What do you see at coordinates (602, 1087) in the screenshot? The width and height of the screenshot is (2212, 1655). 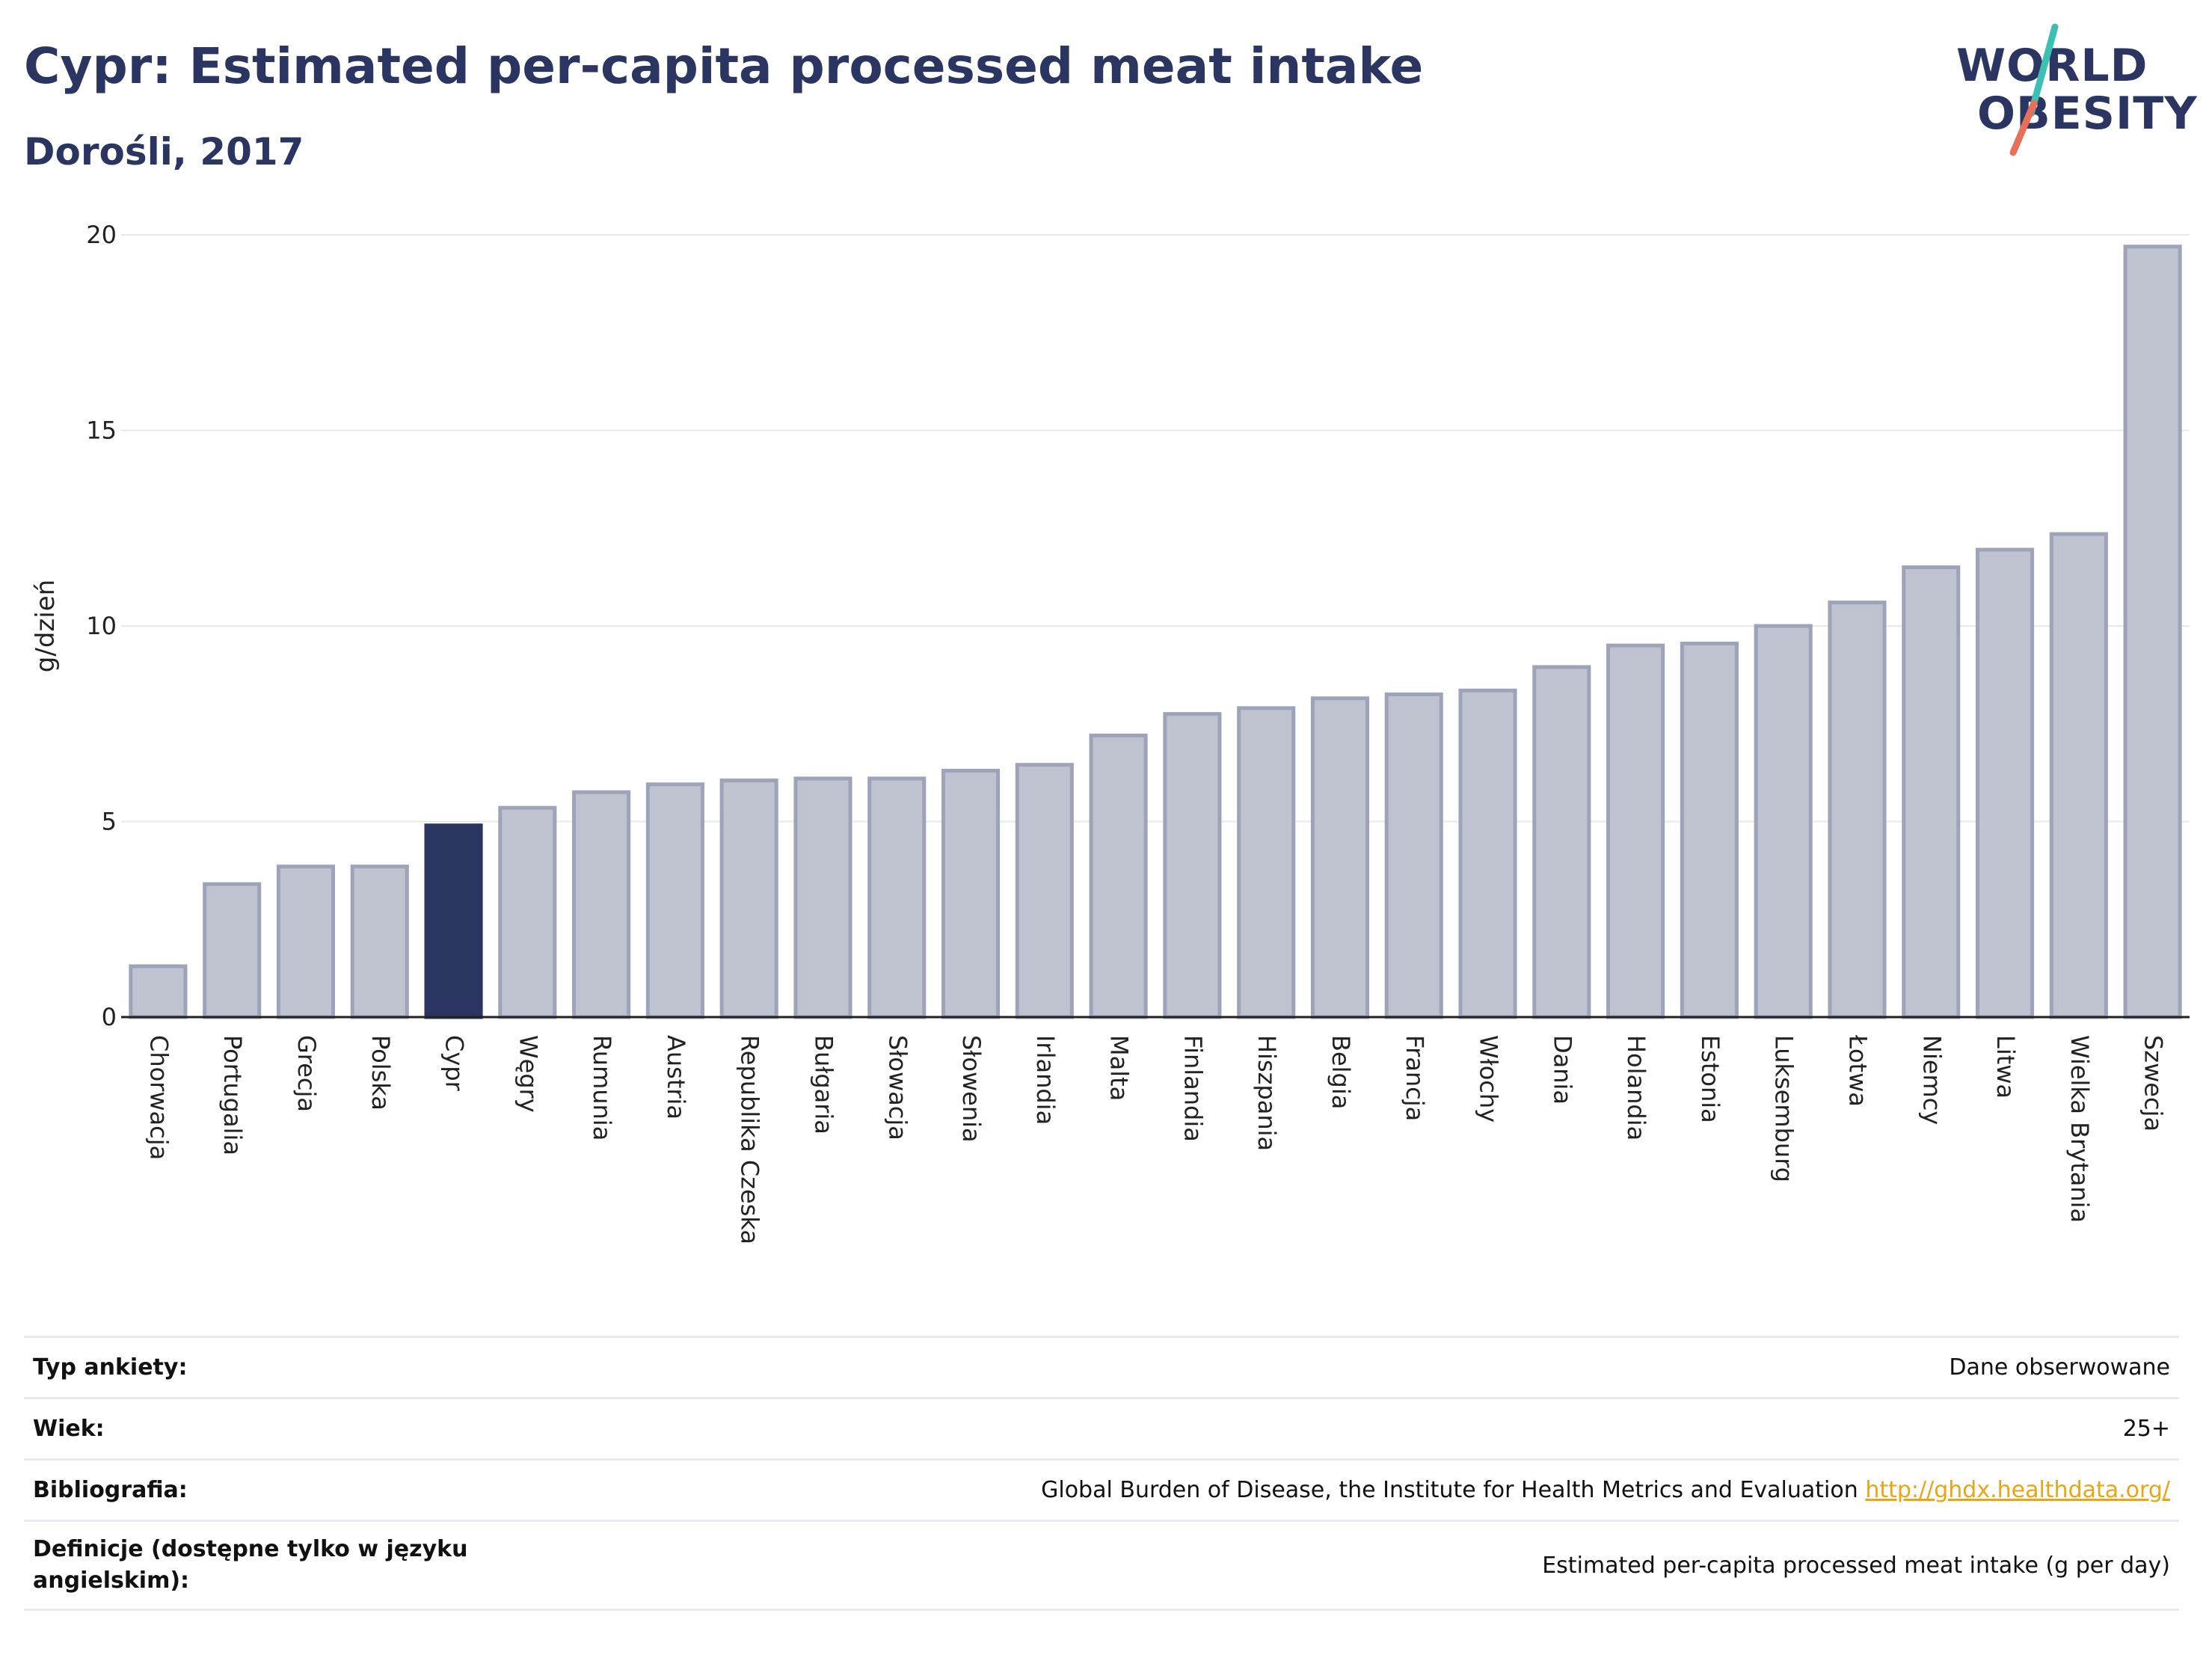 I see `x-tick-label: Rumunia` at bounding box center [602, 1087].